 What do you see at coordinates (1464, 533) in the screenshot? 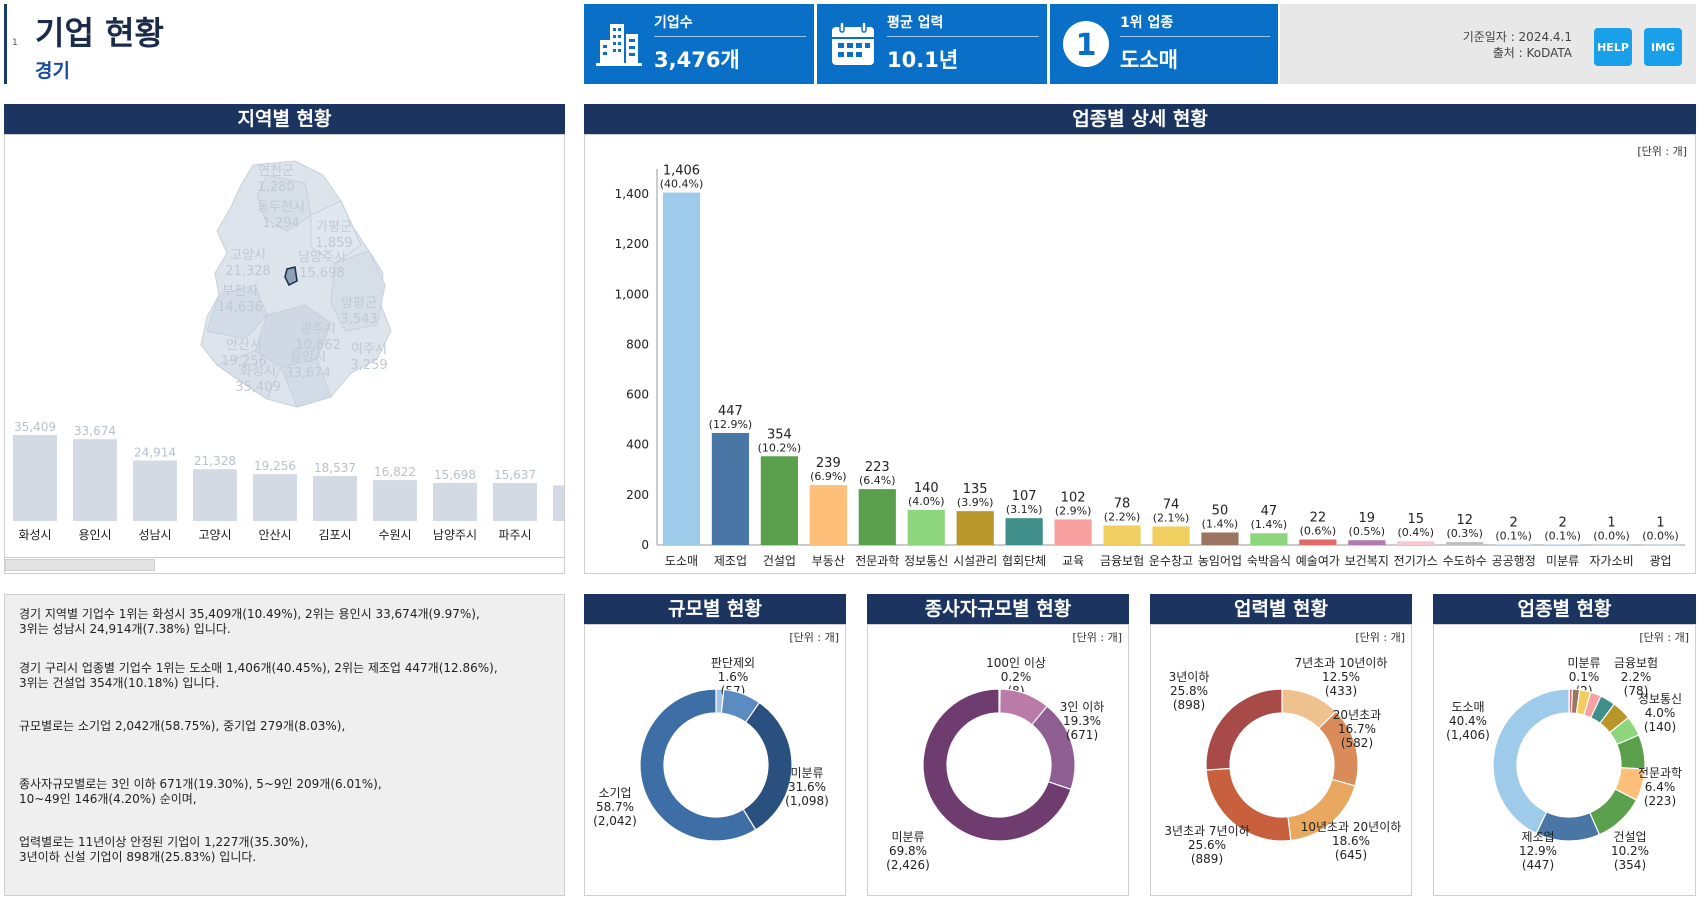
I see `bar-pct-label: (0.3%)` at bounding box center [1464, 533].